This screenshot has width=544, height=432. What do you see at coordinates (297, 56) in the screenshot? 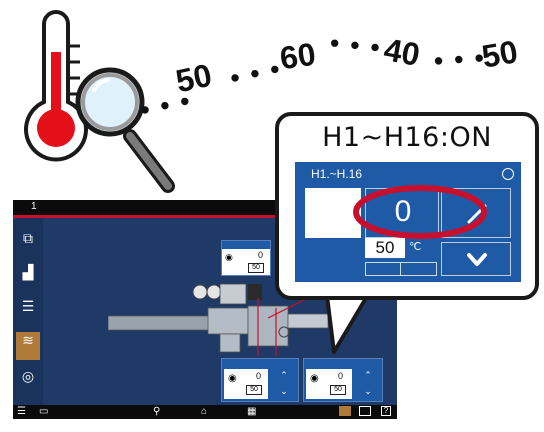
I see `sequence-value-2: 60` at bounding box center [297, 56].